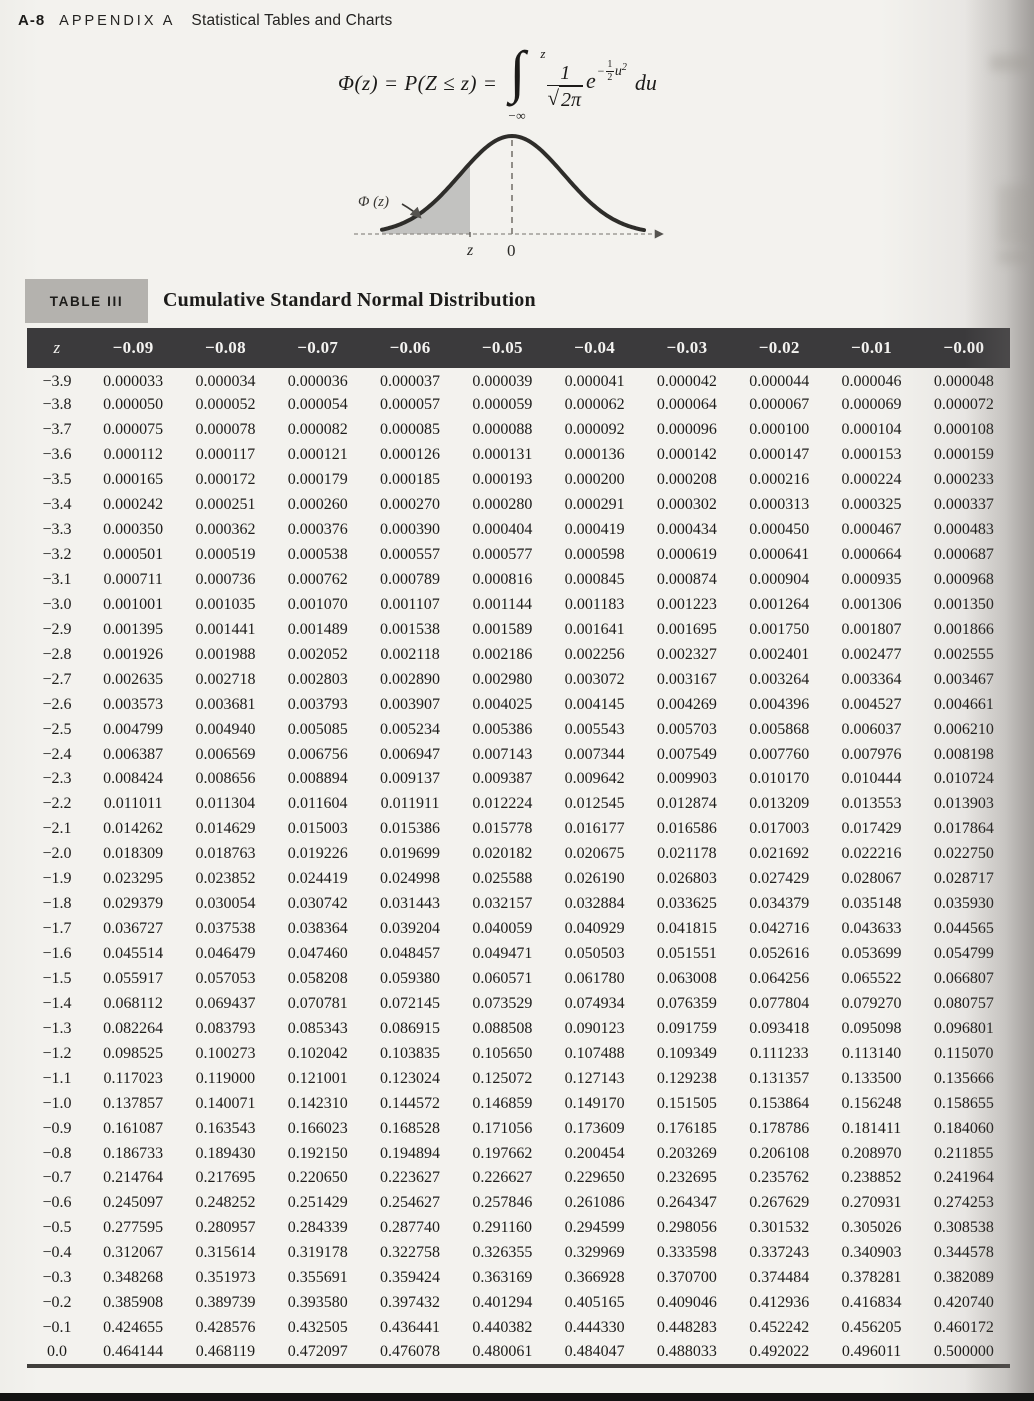 The image size is (1034, 1401). What do you see at coordinates (86, 301) in the screenshot?
I see `table-label: TABLE III` at bounding box center [86, 301].